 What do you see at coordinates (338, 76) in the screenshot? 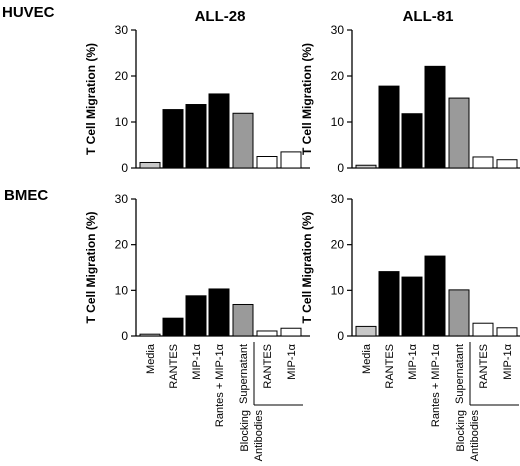
I see `y-tick-label-huvec-all-81: 20` at bounding box center [338, 76].